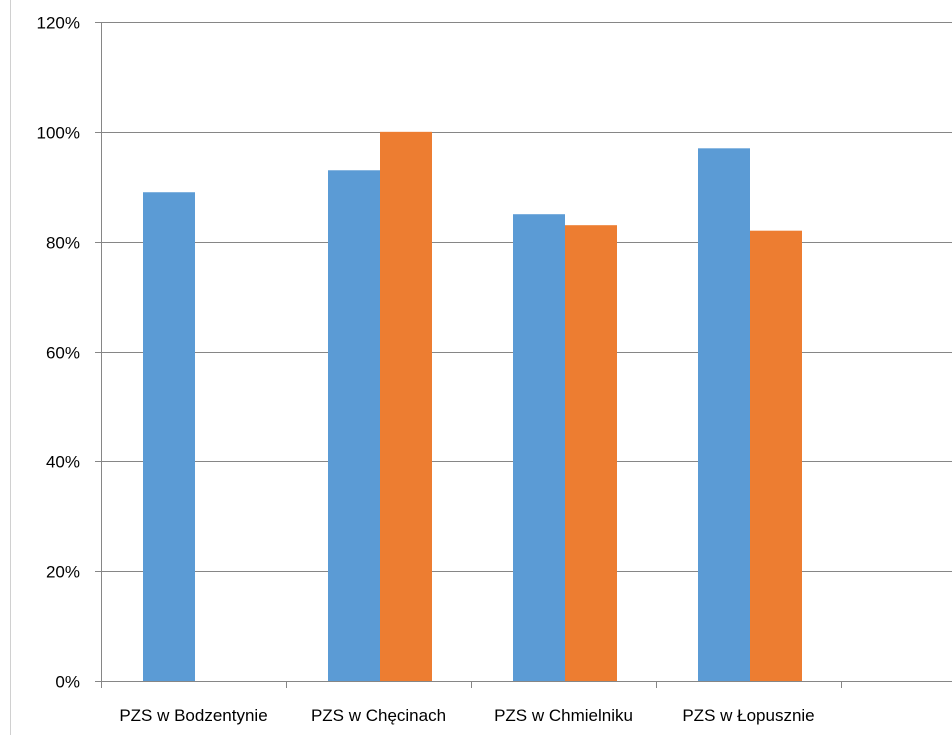 The height and width of the screenshot is (735, 952). What do you see at coordinates (563, 715) in the screenshot?
I see `x-tick-label: PZS w Chmielniku` at bounding box center [563, 715].